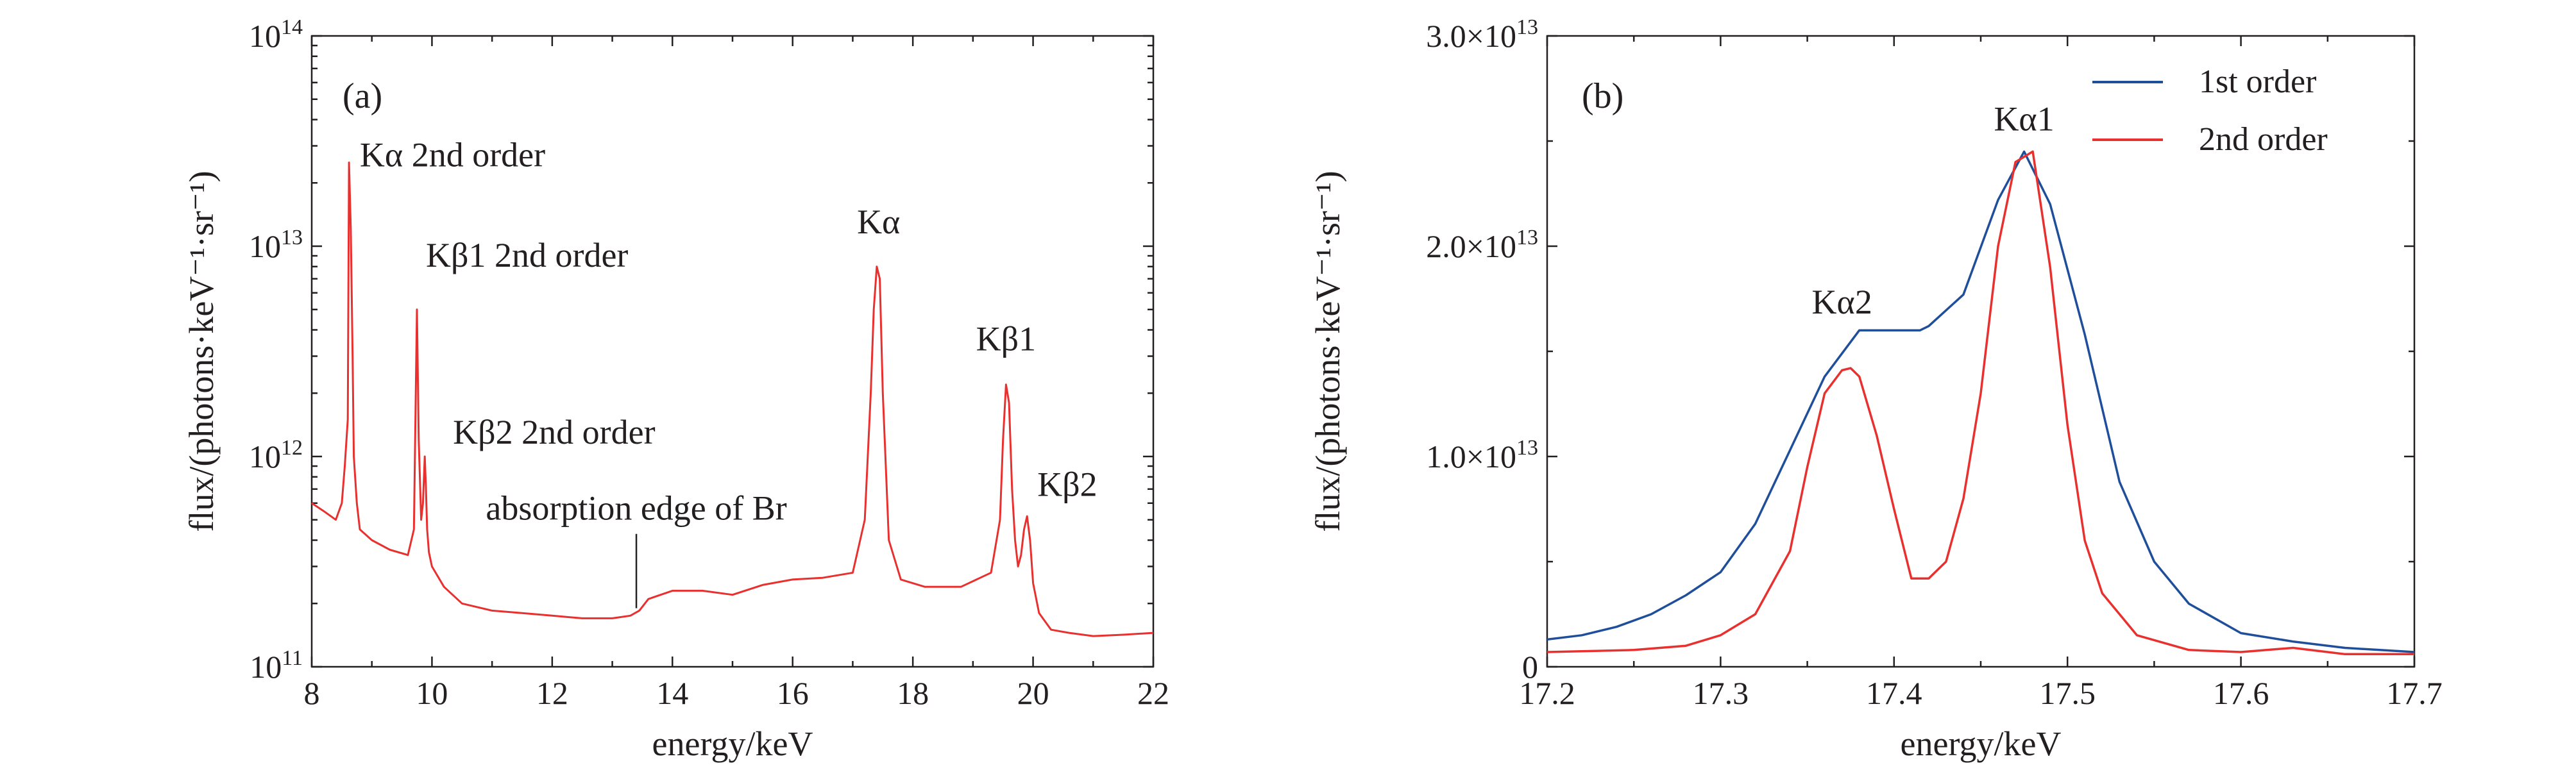 The height and width of the screenshot is (770, 2576). What do you see at coordinates (2414, 693) in the screenshot?
I see `x-tick-label: 17.7` at bounding box center [2414, 693].